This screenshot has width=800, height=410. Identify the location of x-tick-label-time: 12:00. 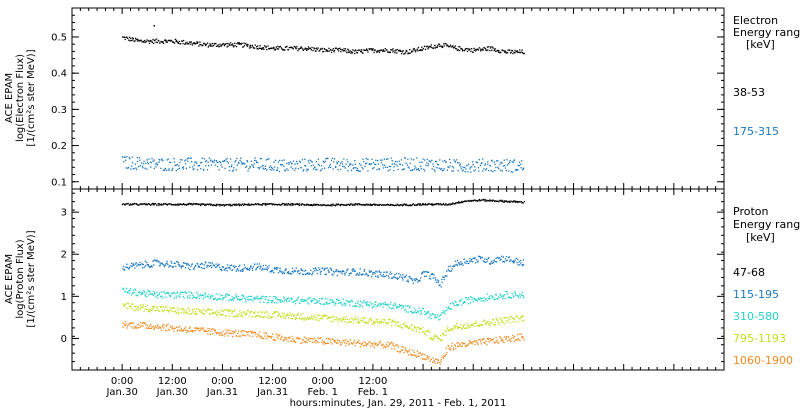
(272, 381).